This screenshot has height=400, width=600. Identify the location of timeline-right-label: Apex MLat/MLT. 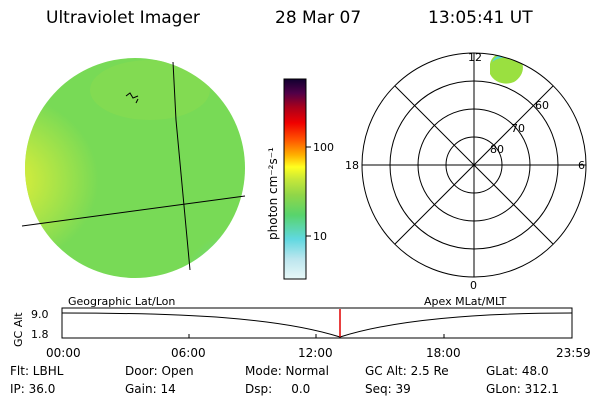
(465, 301).